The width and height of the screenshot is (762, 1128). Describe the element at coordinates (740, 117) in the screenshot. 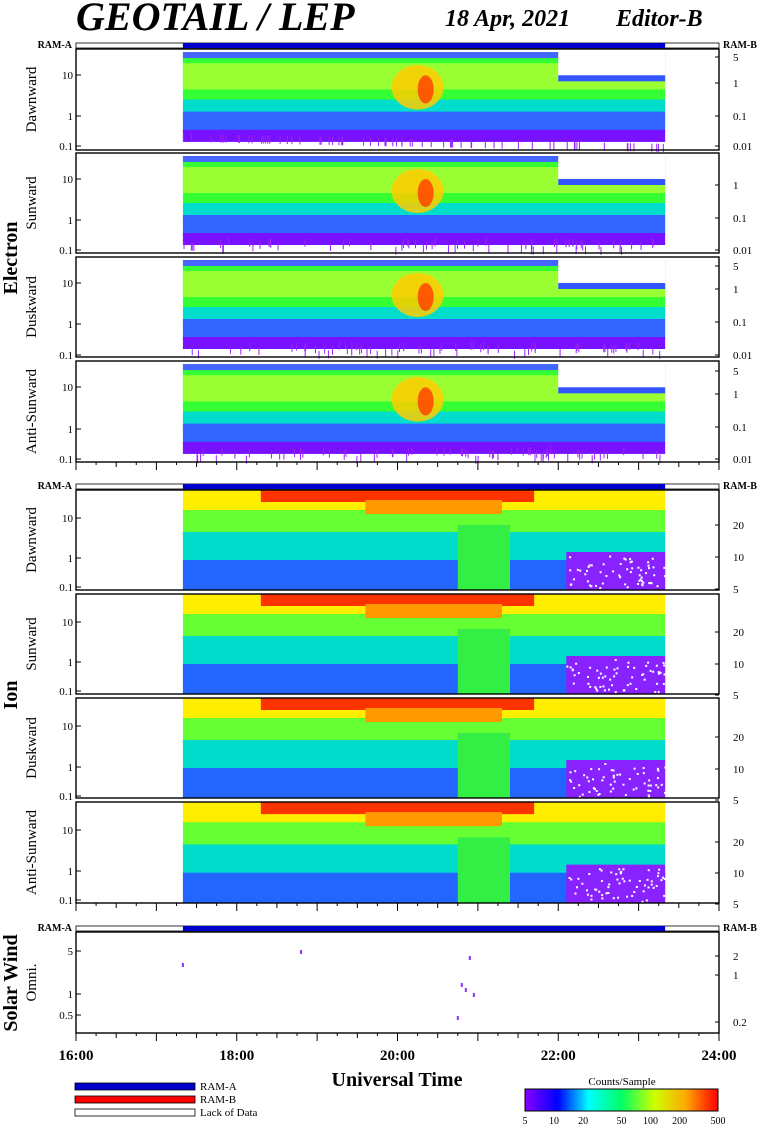

I see `right-tick-label: 0.1` at that location.